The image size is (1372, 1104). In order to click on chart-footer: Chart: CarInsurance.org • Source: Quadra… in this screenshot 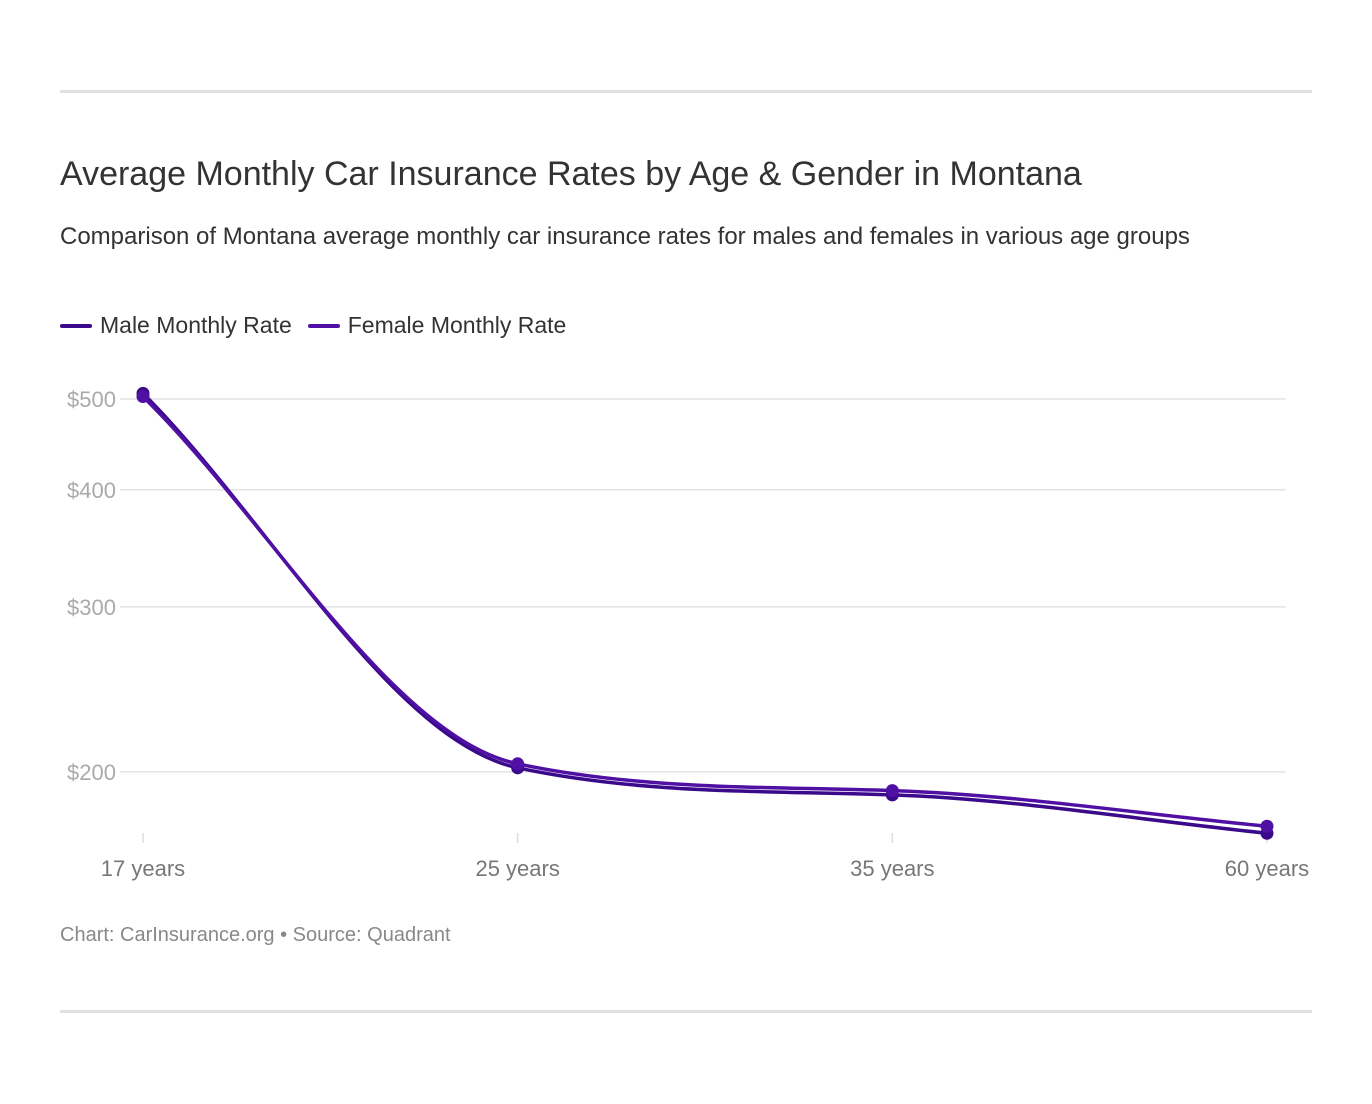, I will do `click(255, 935)`.